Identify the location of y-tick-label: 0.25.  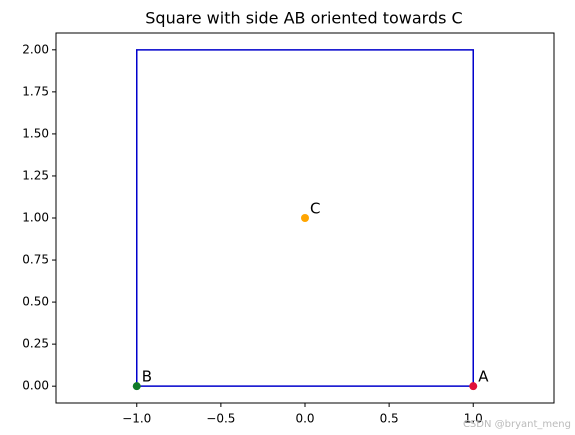
(35, 344).